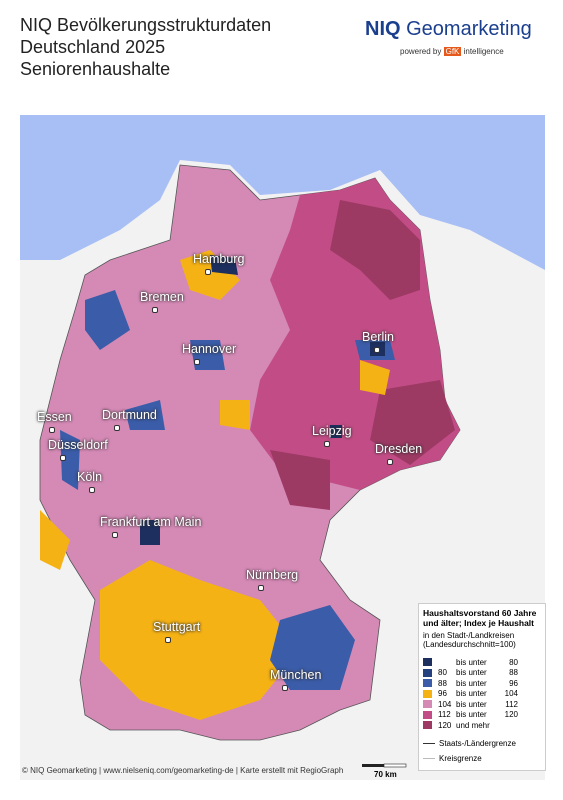 This screenshot has height=800, width=563. What do you see at coordinates (384, 765) in the screenshot?
I see `scale-bar` at bounding box center [384, 765].